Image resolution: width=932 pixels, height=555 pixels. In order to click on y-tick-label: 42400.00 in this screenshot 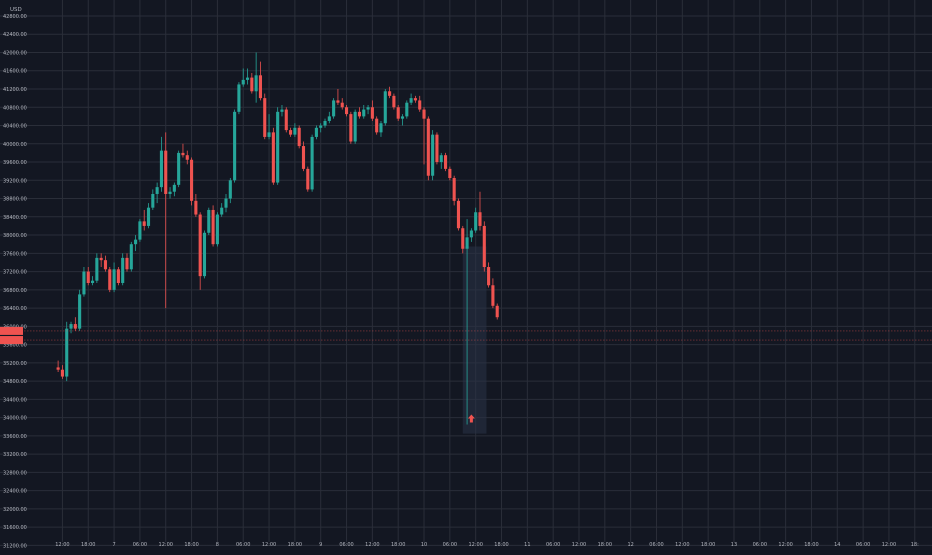, I will do `click(15, 35)`.